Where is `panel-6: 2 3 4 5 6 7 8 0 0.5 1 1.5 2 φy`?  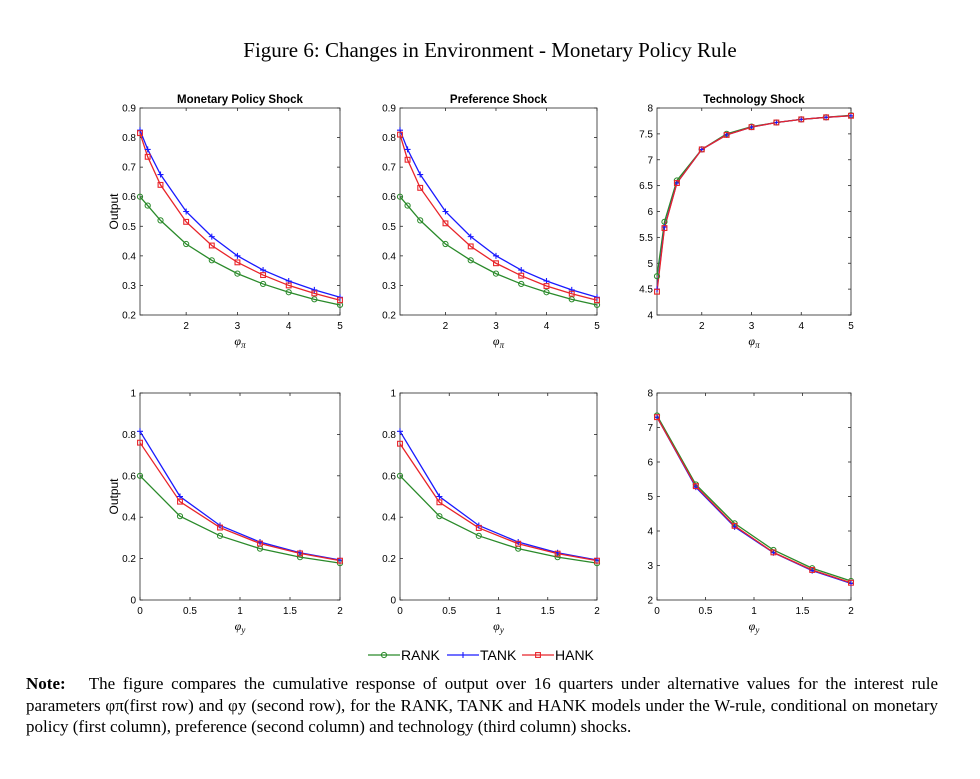
panel-6: 2 3 4 5 6 7 8 0 0.5 1 1.5 2 φy is located at coordinates (750, 512).